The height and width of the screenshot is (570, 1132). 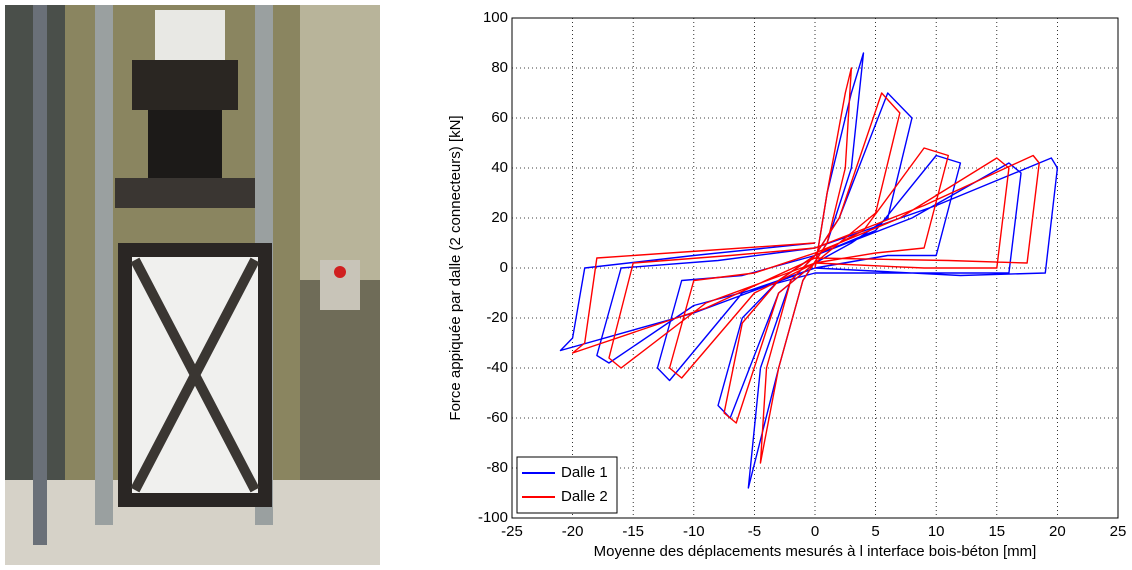 I want to click on x-tick-label: -5, so click(x=754, y=531).